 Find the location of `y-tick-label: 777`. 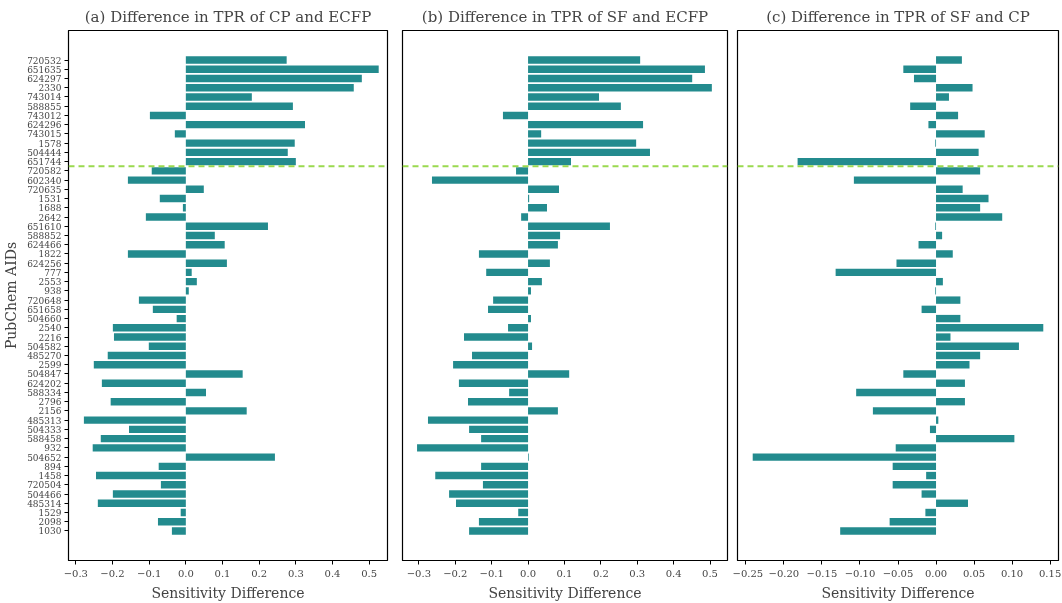

y-tick-label: 777 is located at coordinates (53, 272).